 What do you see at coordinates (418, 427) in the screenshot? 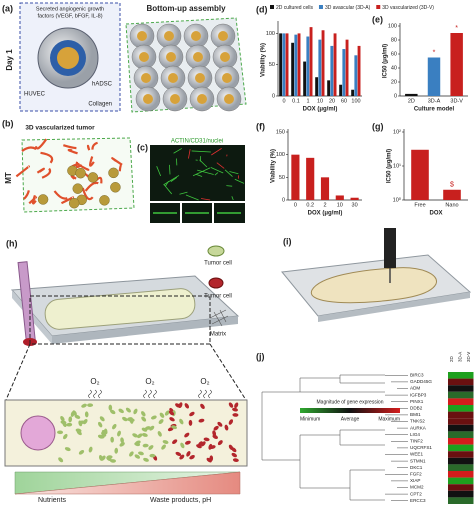
I see `gene-label: AURKA` at bounding box center [418, 427].